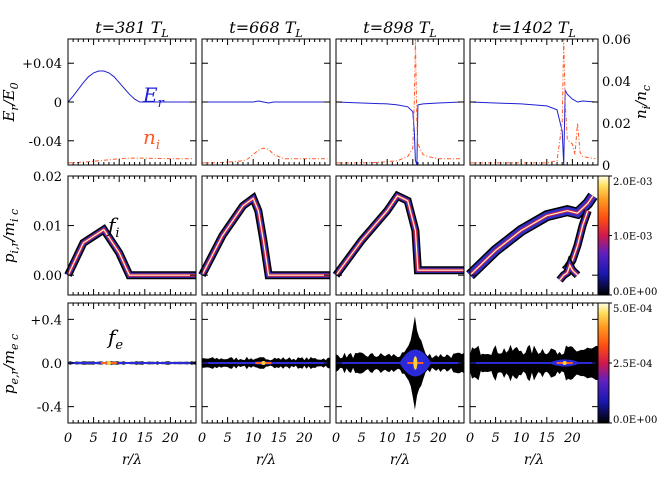 This screenshot has height=479, width=664. Describe the element at coordinates (336, 438) in the screenshot. I see `xtick-c3-1: 0` at that location.